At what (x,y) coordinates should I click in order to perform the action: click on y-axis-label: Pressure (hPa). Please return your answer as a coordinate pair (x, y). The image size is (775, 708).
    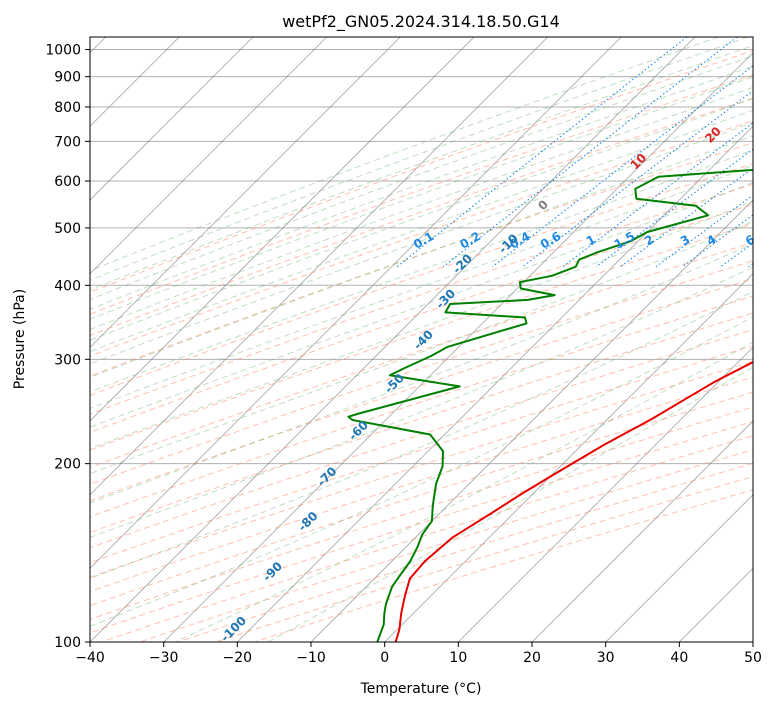
    Looking at the image, I should click on (20, 339).